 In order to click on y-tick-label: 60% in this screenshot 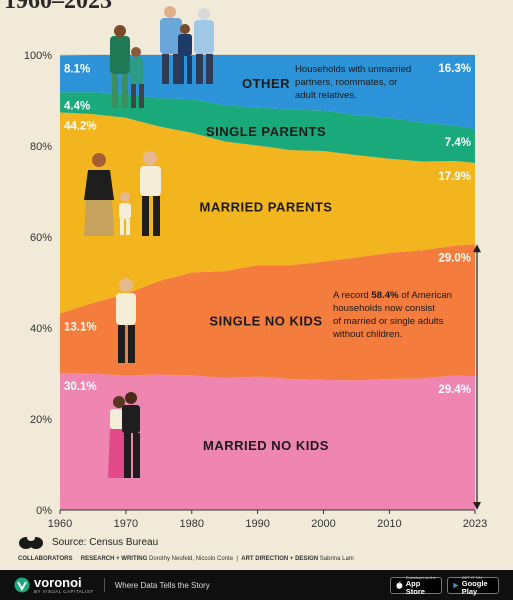, I will do `click(41, 238)`.